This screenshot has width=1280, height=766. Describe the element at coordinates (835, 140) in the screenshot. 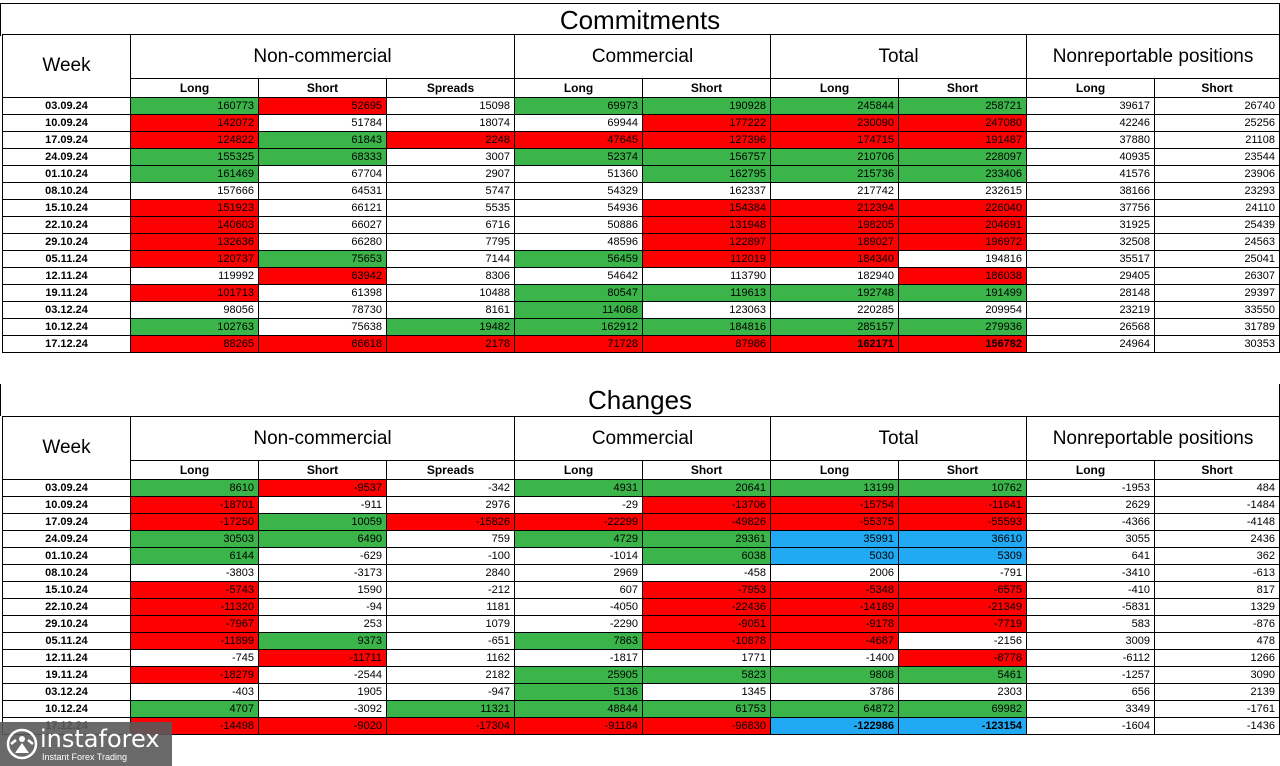

I see `value-cell: 174715` at that location.